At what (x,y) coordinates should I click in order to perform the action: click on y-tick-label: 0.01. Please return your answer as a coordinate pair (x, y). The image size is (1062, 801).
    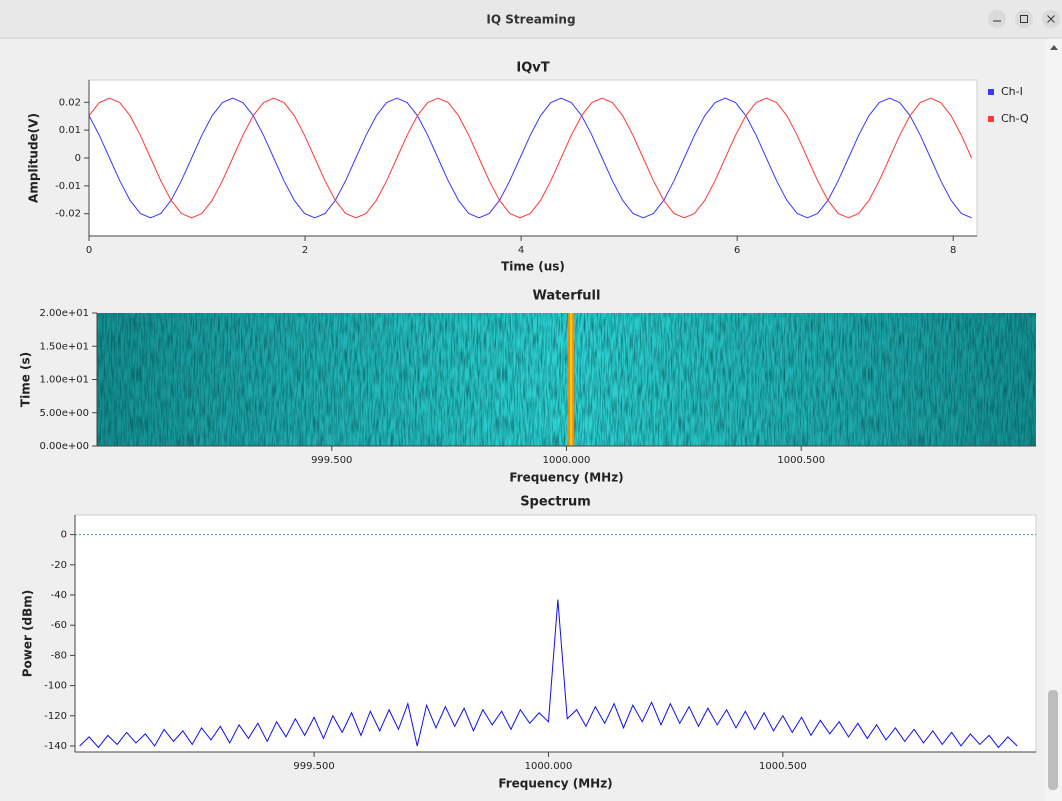
    Looking at the image, I should click on (70, 130).